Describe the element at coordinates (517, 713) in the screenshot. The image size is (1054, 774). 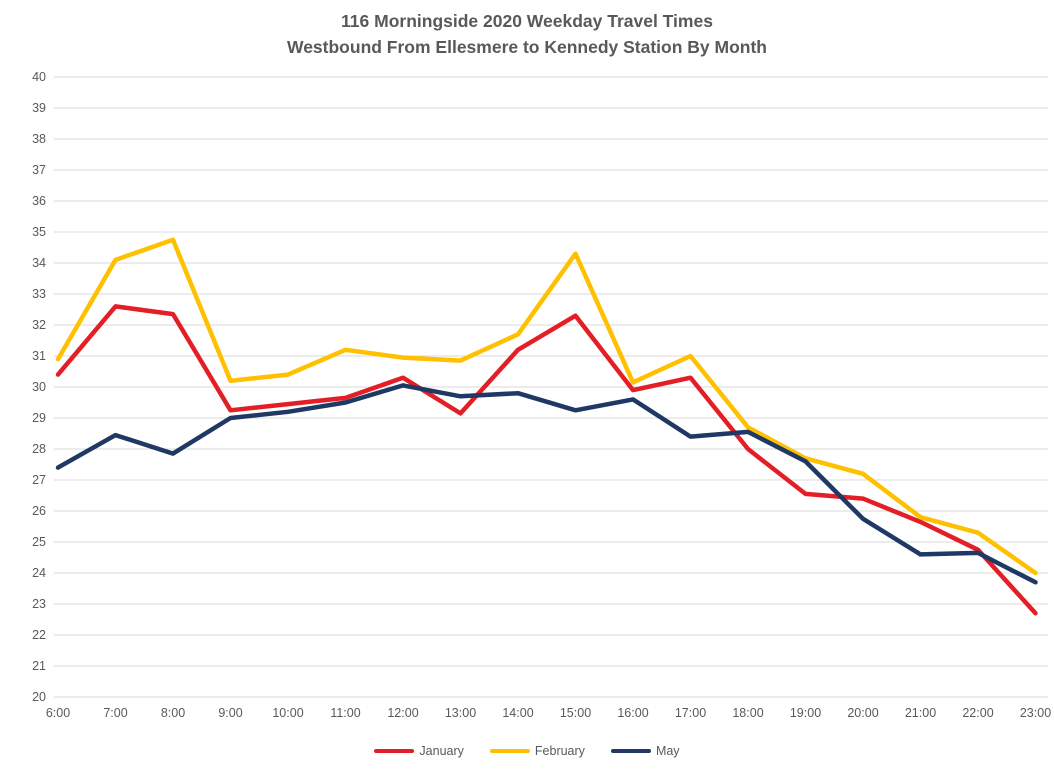
I see `x-axis-tick-label: 14:00` at that location.